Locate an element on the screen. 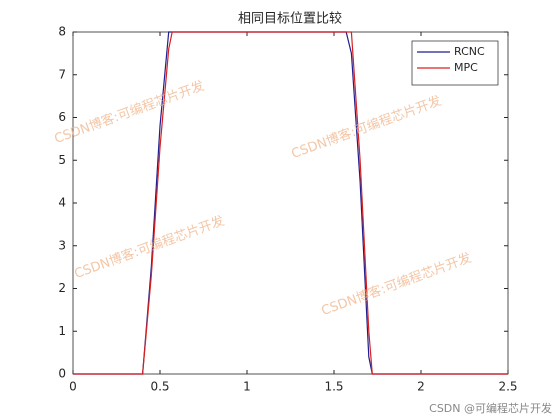 Image resolution: width=560 pixels, height=420 pixels. legend-label: RCNC is located at coordinates (469, 51).